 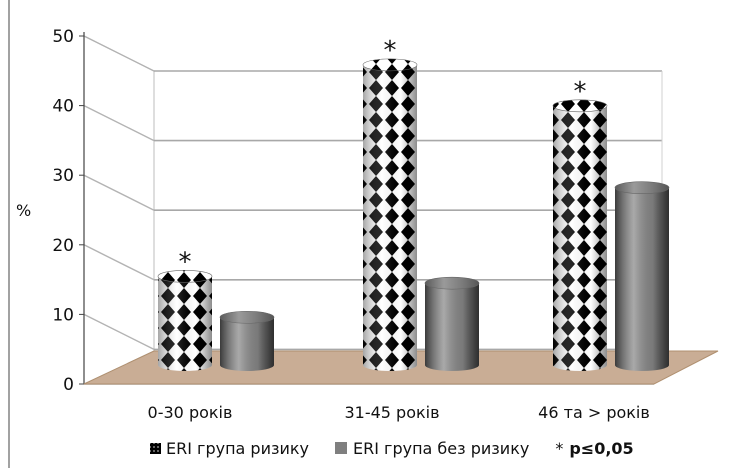 I want to click on y-tick-label: 10, so click(x=63, y=315).